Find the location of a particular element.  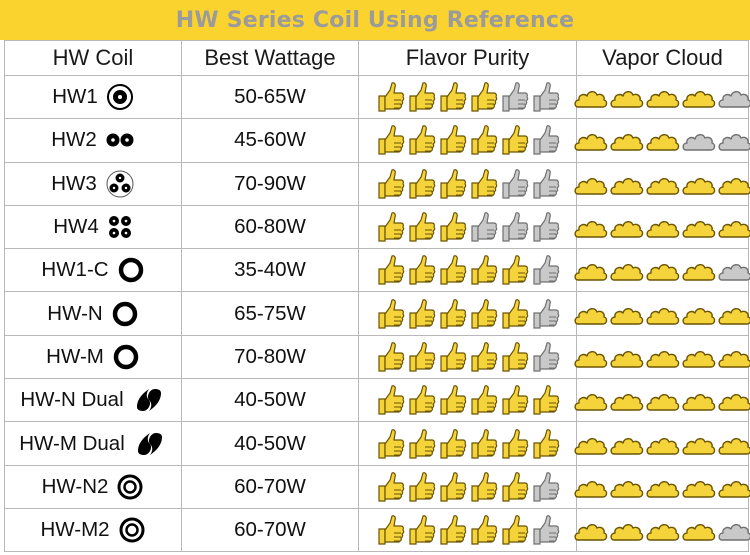

coil-name: HW1 is located at coordinates (75, 97).